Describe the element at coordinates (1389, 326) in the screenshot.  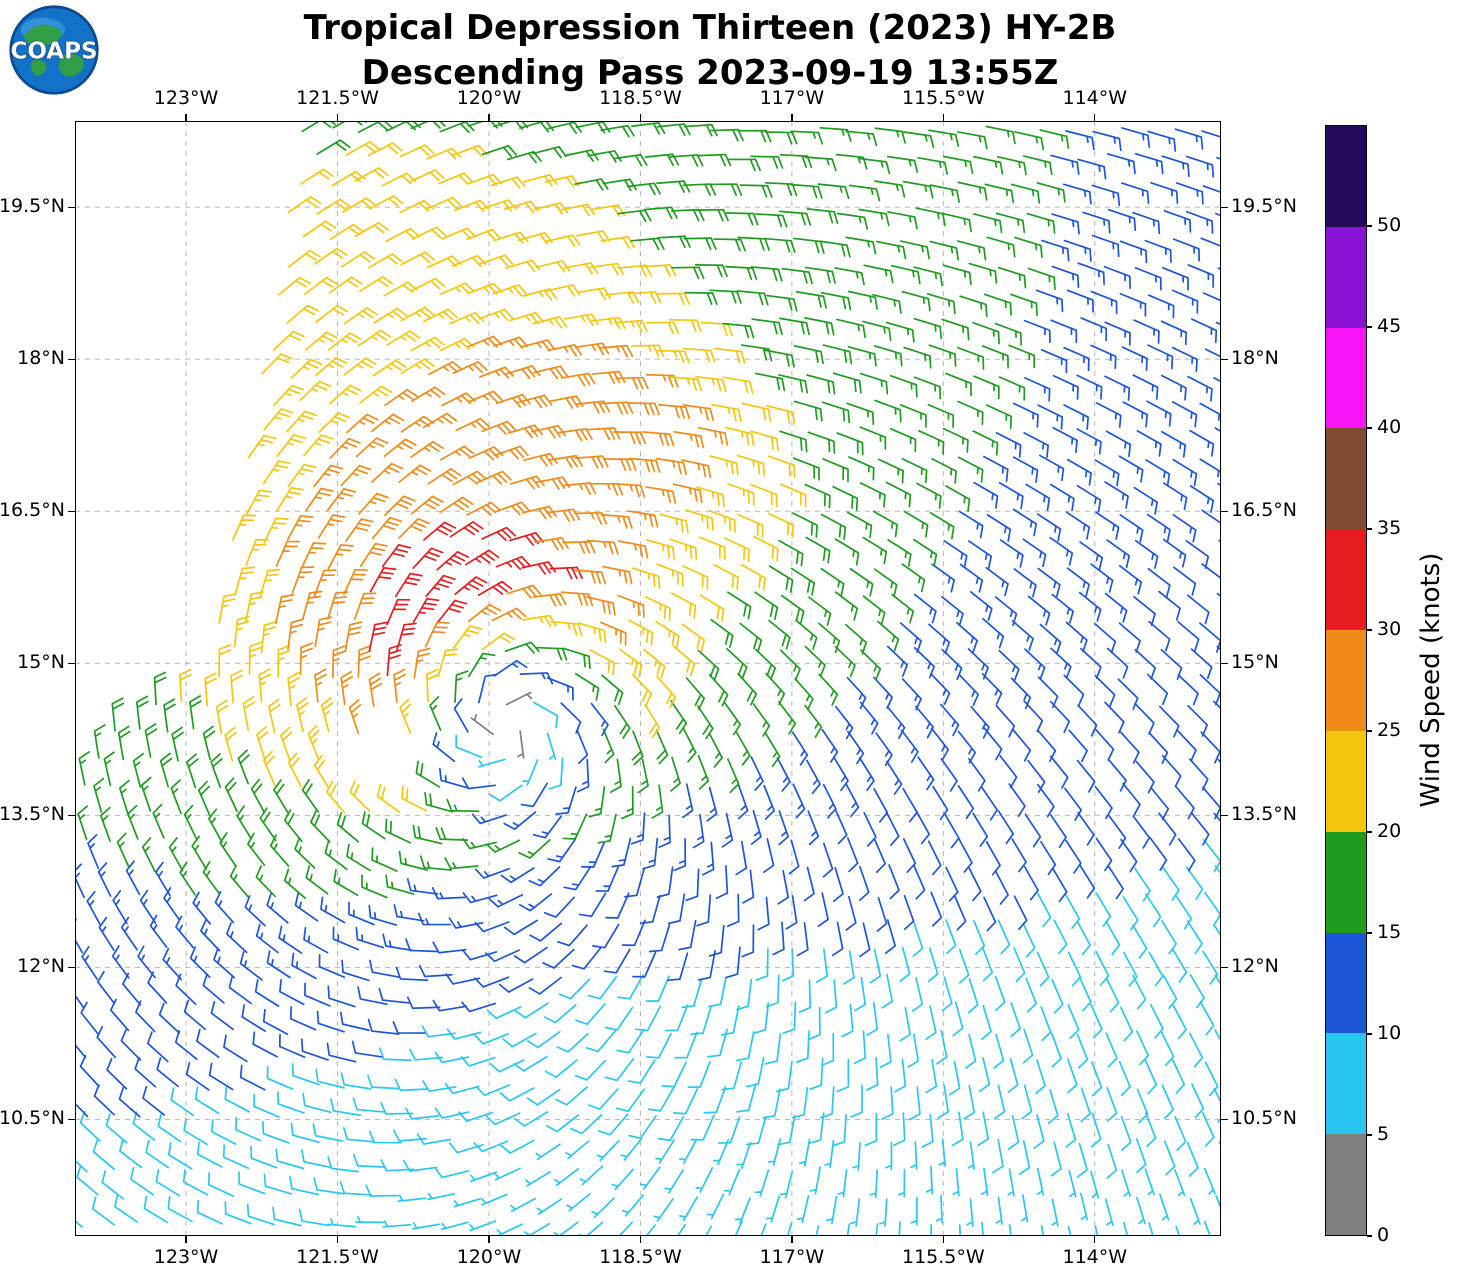
I see `colorbar-tick-label: 45` at that location.